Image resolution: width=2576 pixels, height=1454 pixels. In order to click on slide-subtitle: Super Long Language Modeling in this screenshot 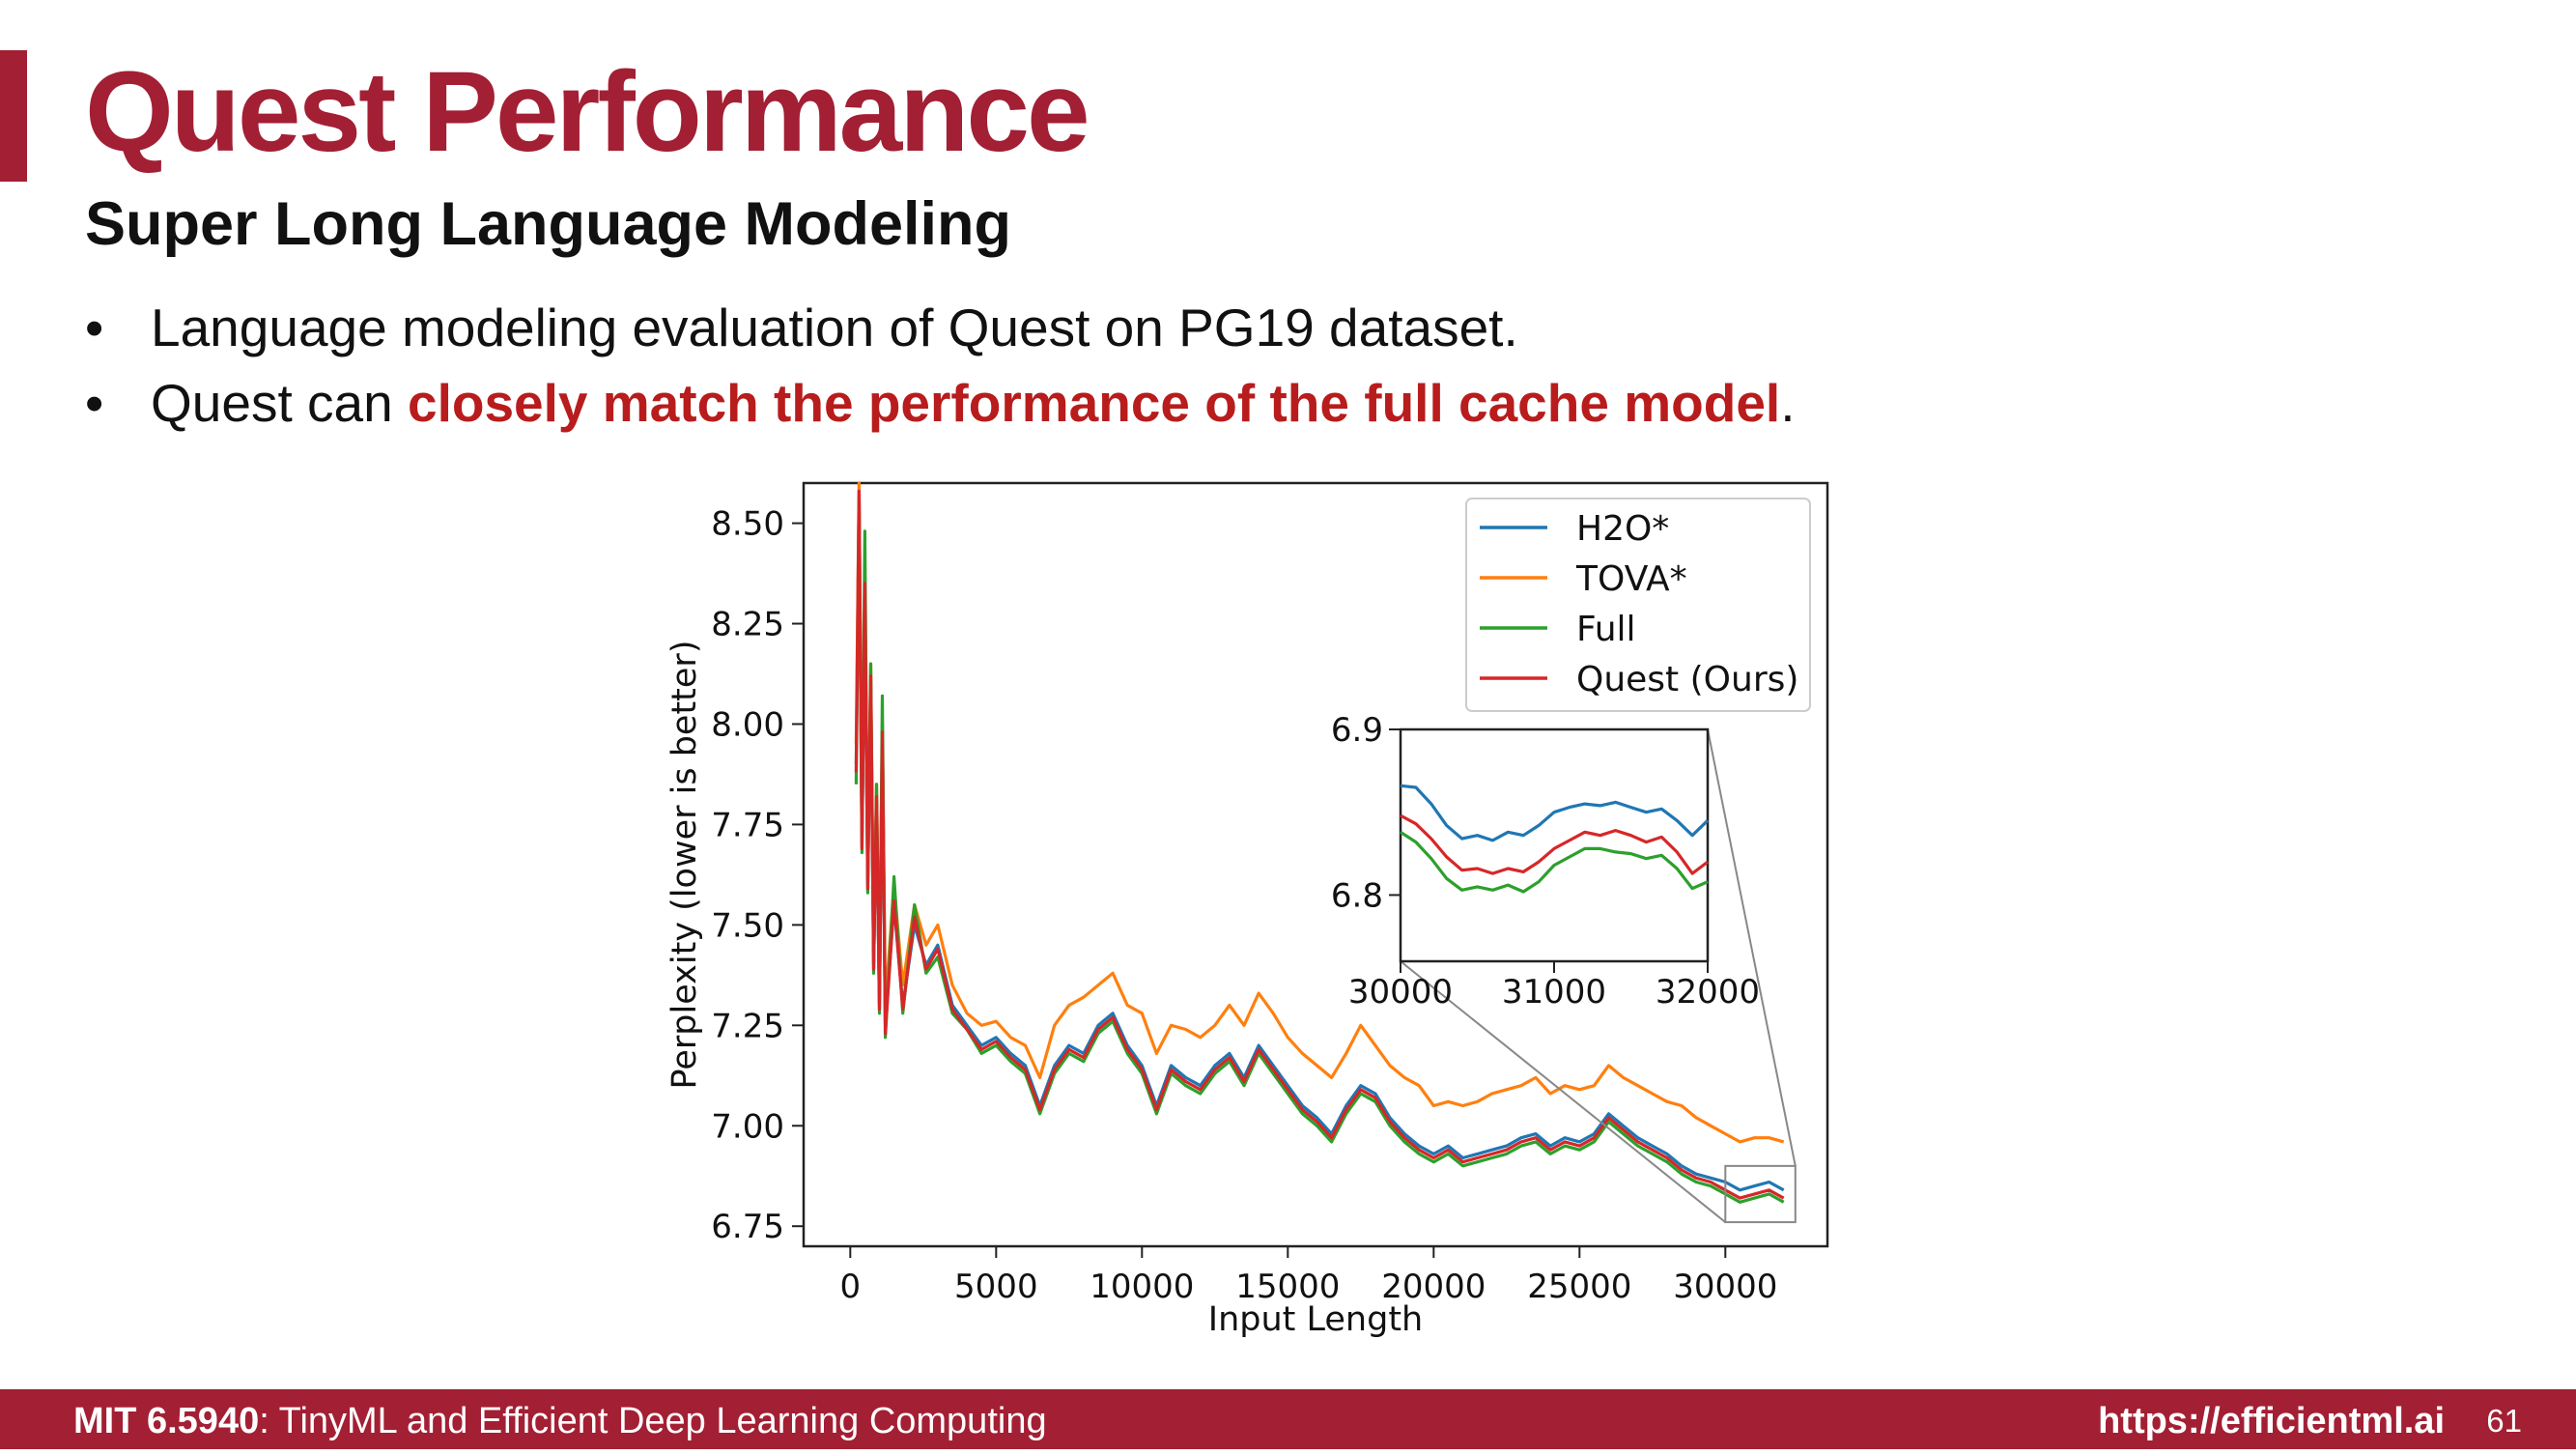, I will do `click(548, 224)`.